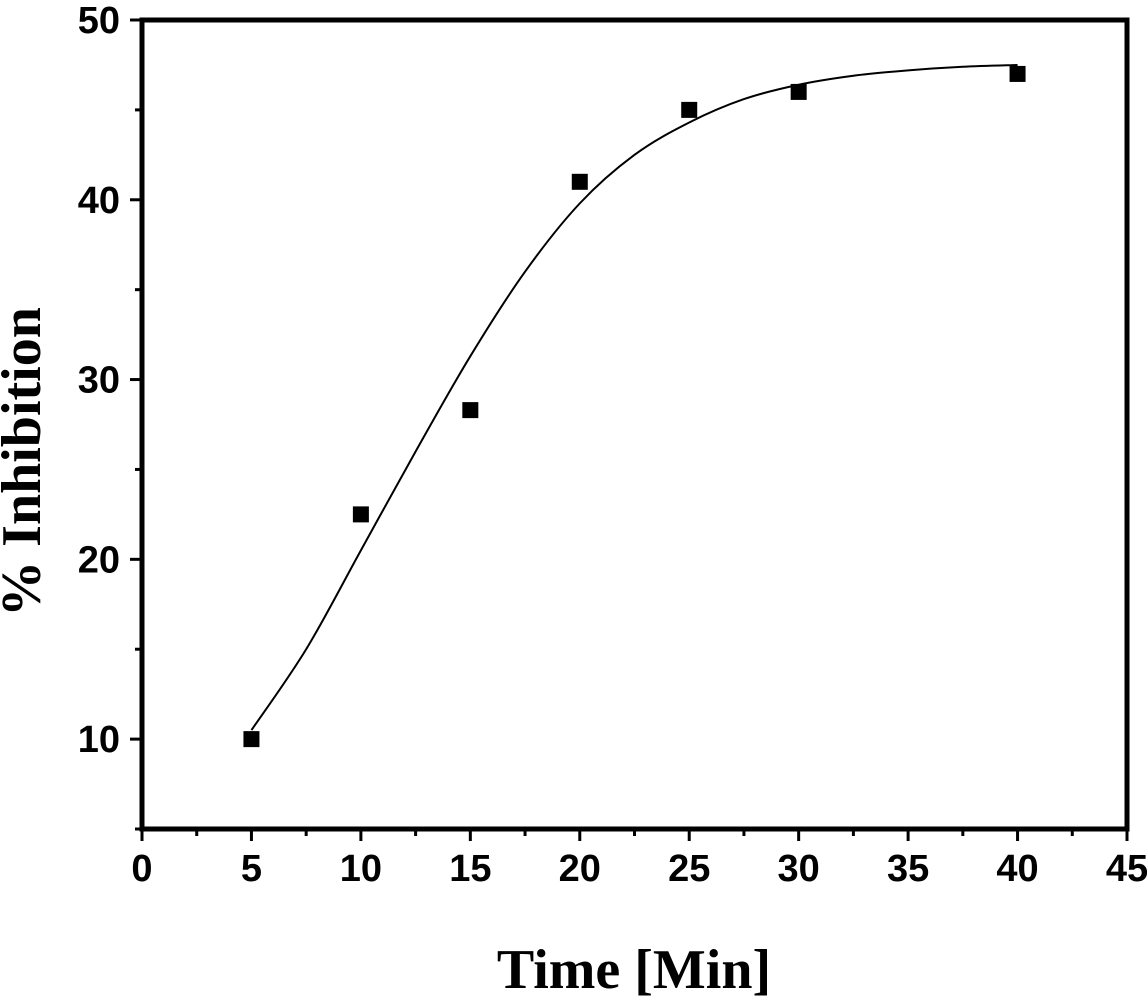 The image size is (1147, 1000). What do you see at coordinates (110, 415) in the screenshot?
I see `y-axis: 10 20 30 40 50` at bounding box center [110, 415].